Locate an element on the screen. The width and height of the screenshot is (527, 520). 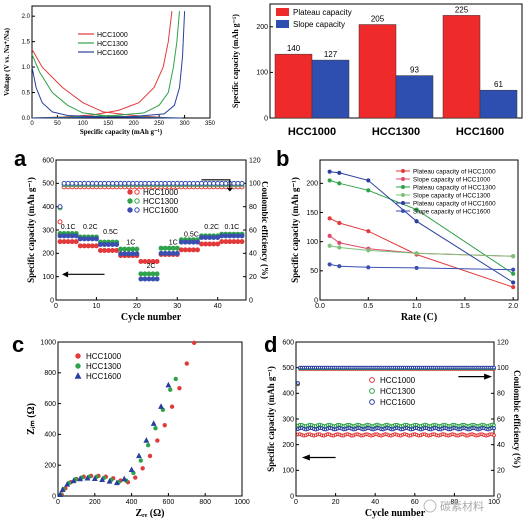
plot-frame is located at coordinates (395, 419).